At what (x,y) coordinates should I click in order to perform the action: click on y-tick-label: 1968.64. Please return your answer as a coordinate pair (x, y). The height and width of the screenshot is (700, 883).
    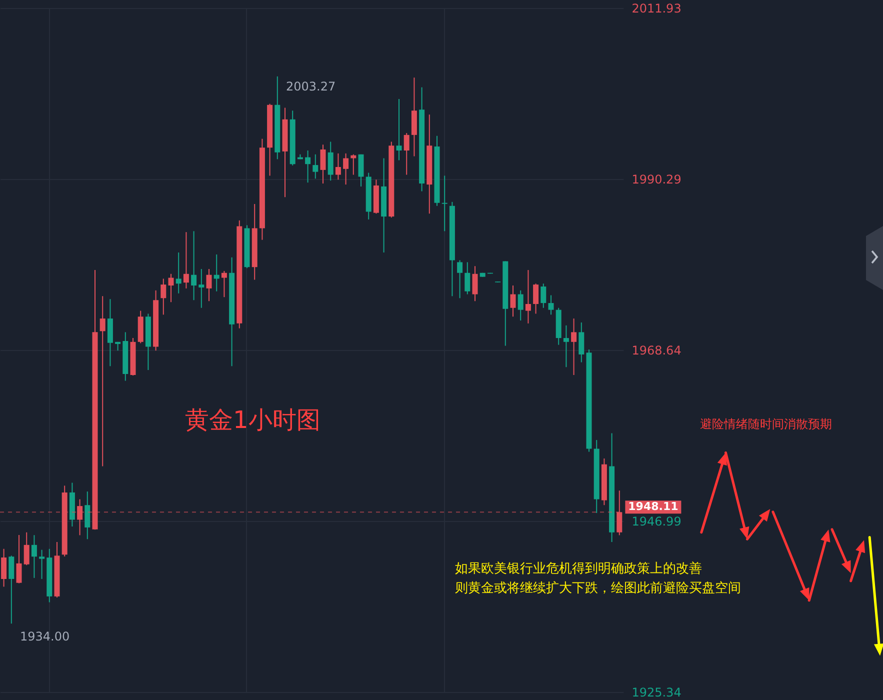
    Looking at the image, I should click on (657, 350).